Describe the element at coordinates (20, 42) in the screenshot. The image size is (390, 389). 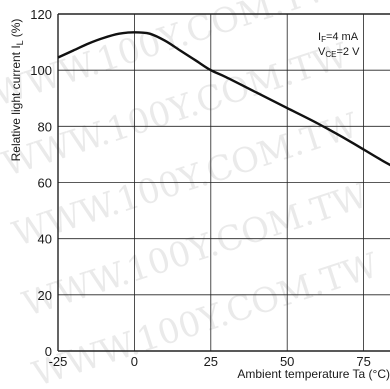
I see `y-axis-label-subscript: L` at that location.